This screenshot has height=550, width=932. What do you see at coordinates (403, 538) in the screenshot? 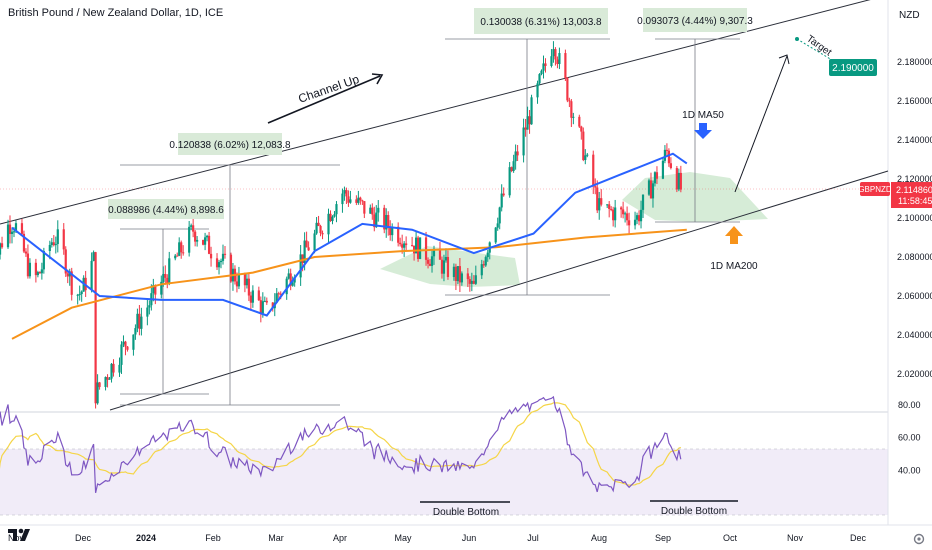
I see `time-tick: May` at bounding box center [403, 538].